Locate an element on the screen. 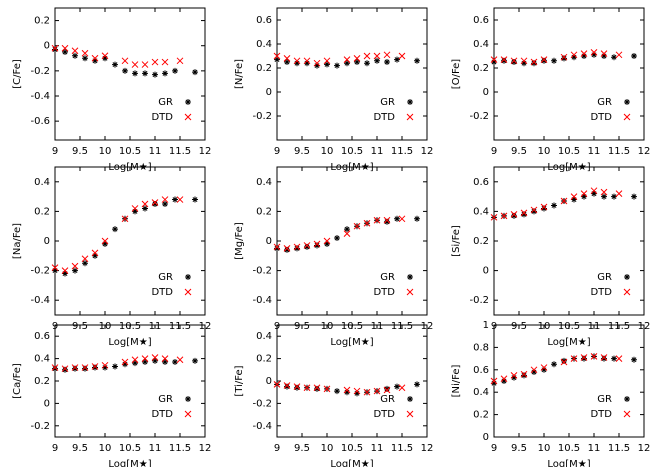 This screenshot has height=467, width=667. y-axis-label: [Ti/Fe] is located at coordinates (239, 380).